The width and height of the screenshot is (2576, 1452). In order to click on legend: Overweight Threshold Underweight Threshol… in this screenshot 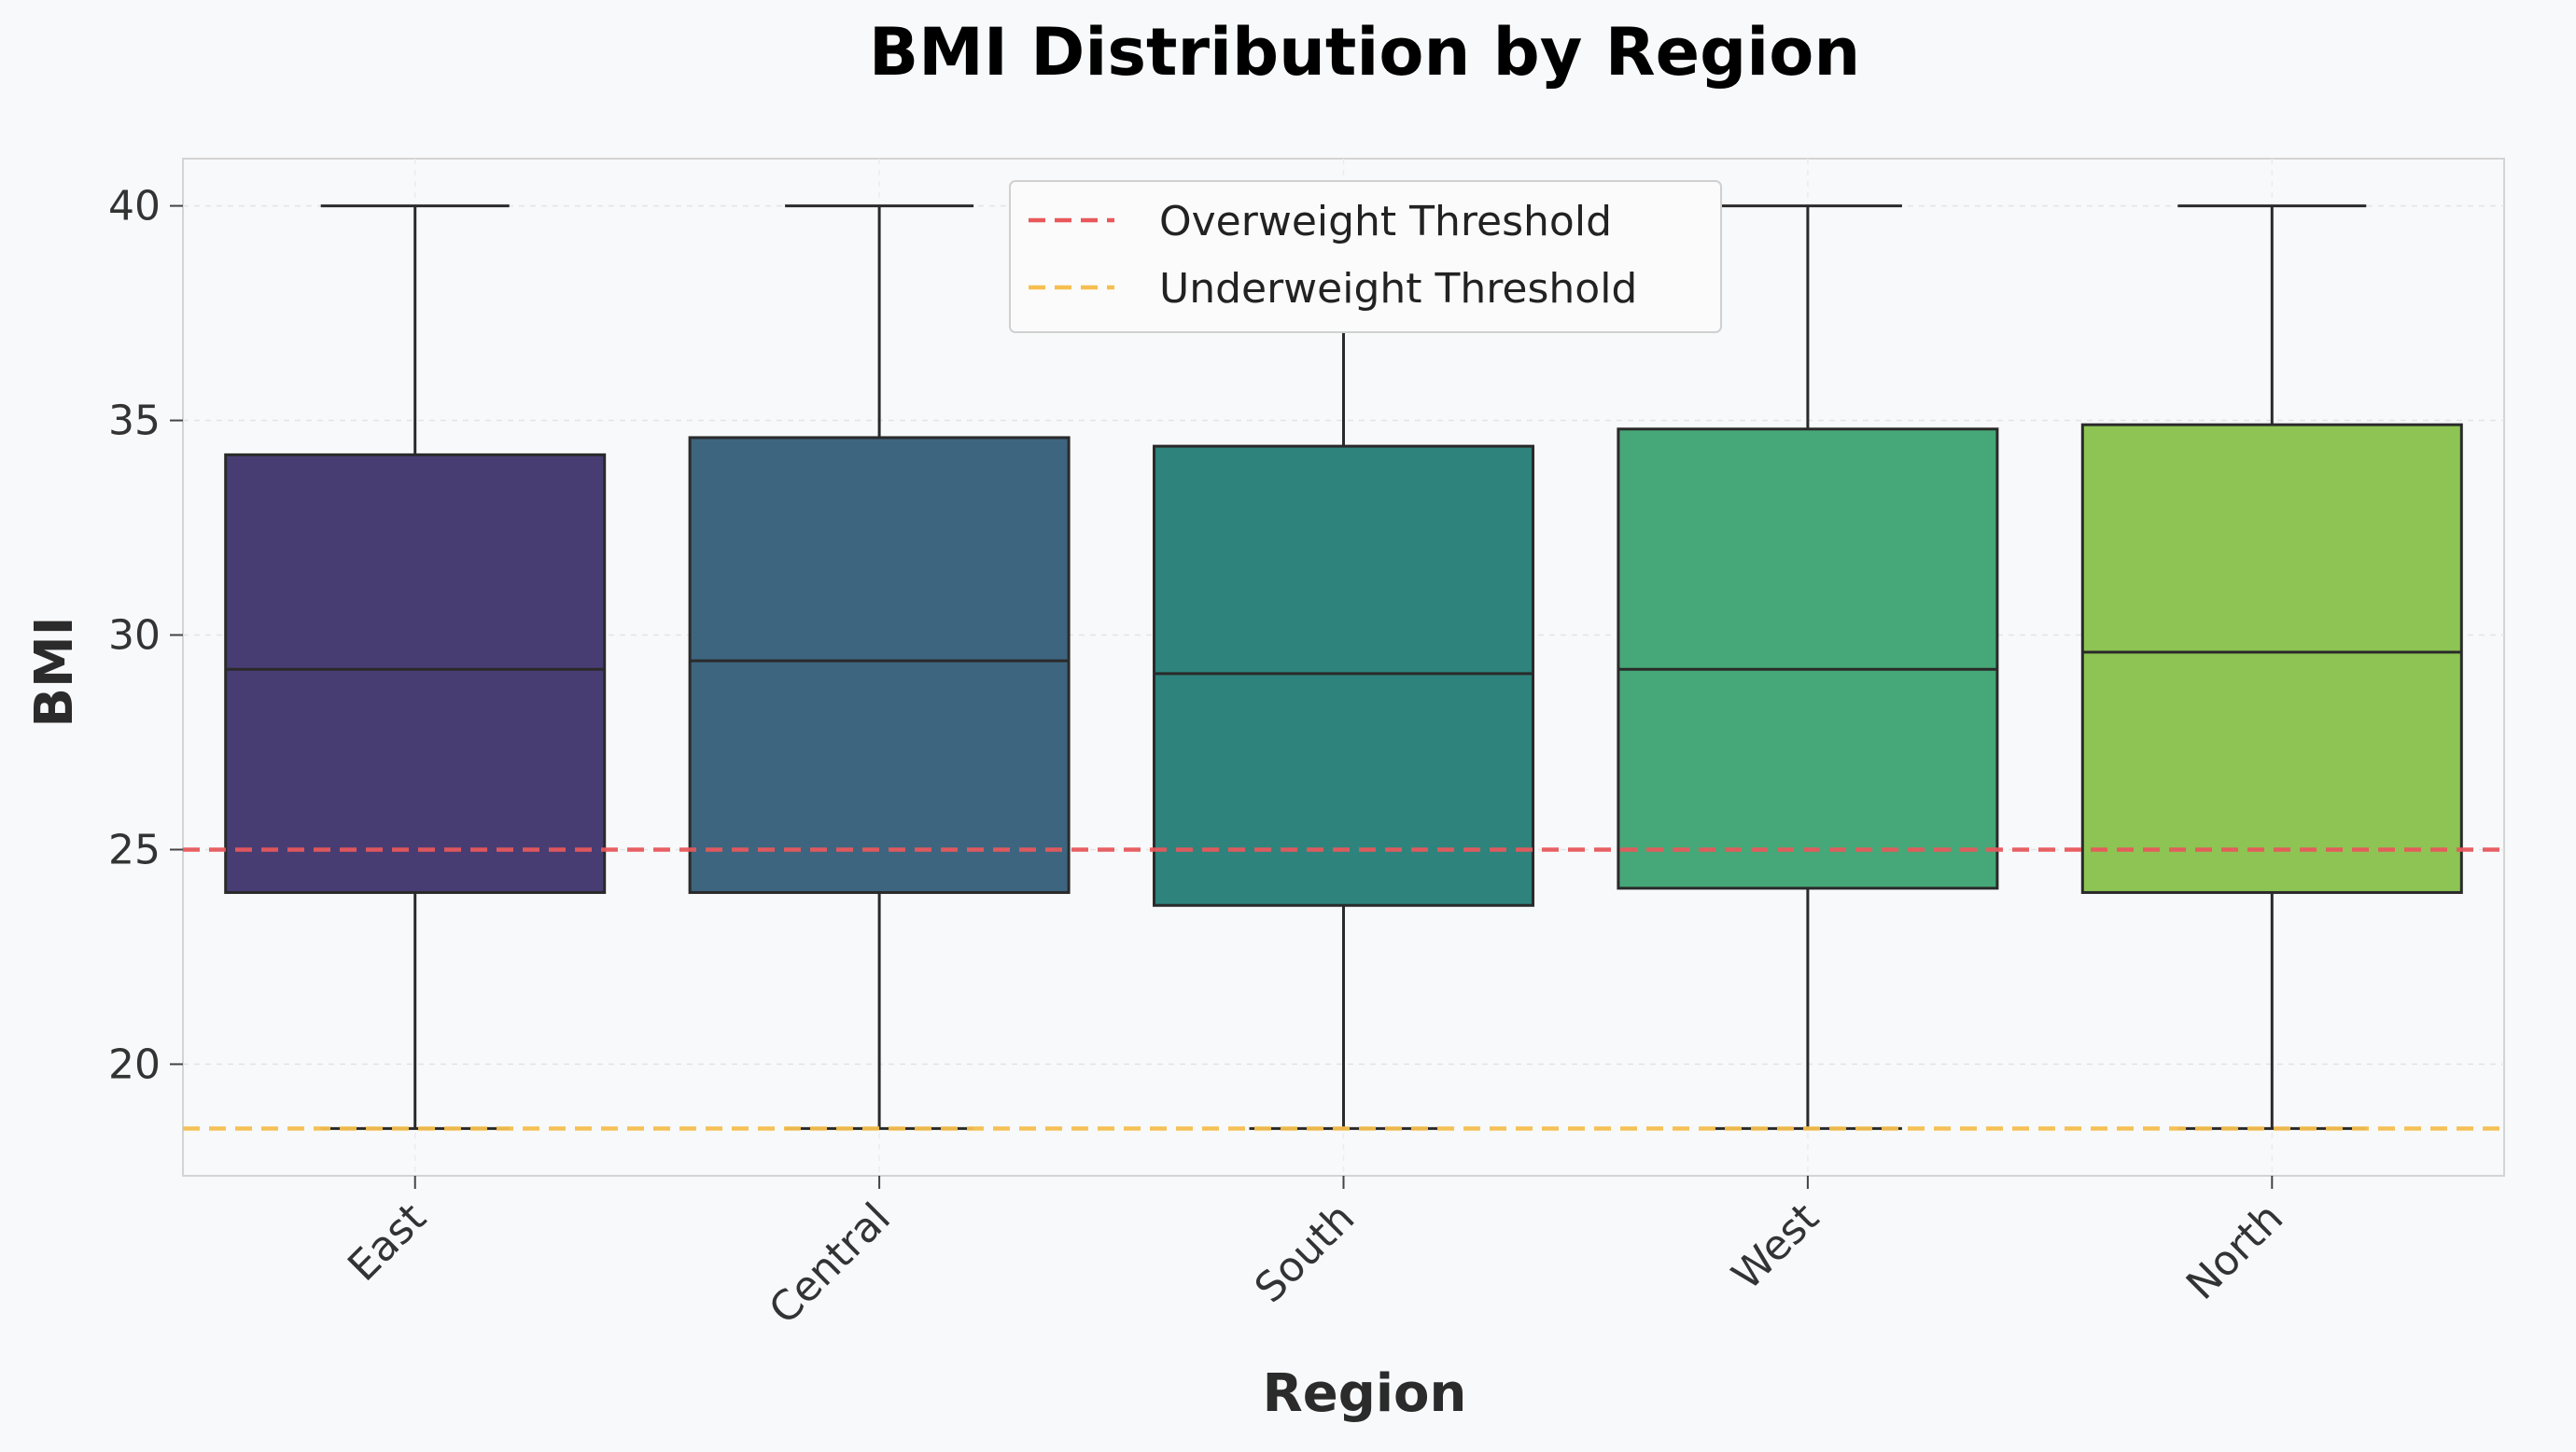, I will do `click(1365, 256)`.